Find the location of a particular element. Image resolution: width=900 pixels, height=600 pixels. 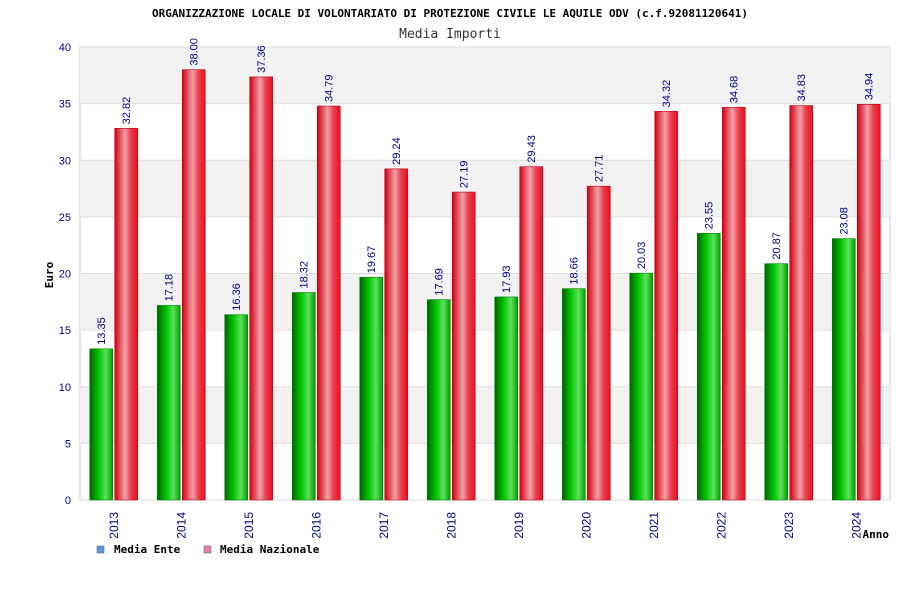

value-label: 27.19 is located at coordinates (465, 175).